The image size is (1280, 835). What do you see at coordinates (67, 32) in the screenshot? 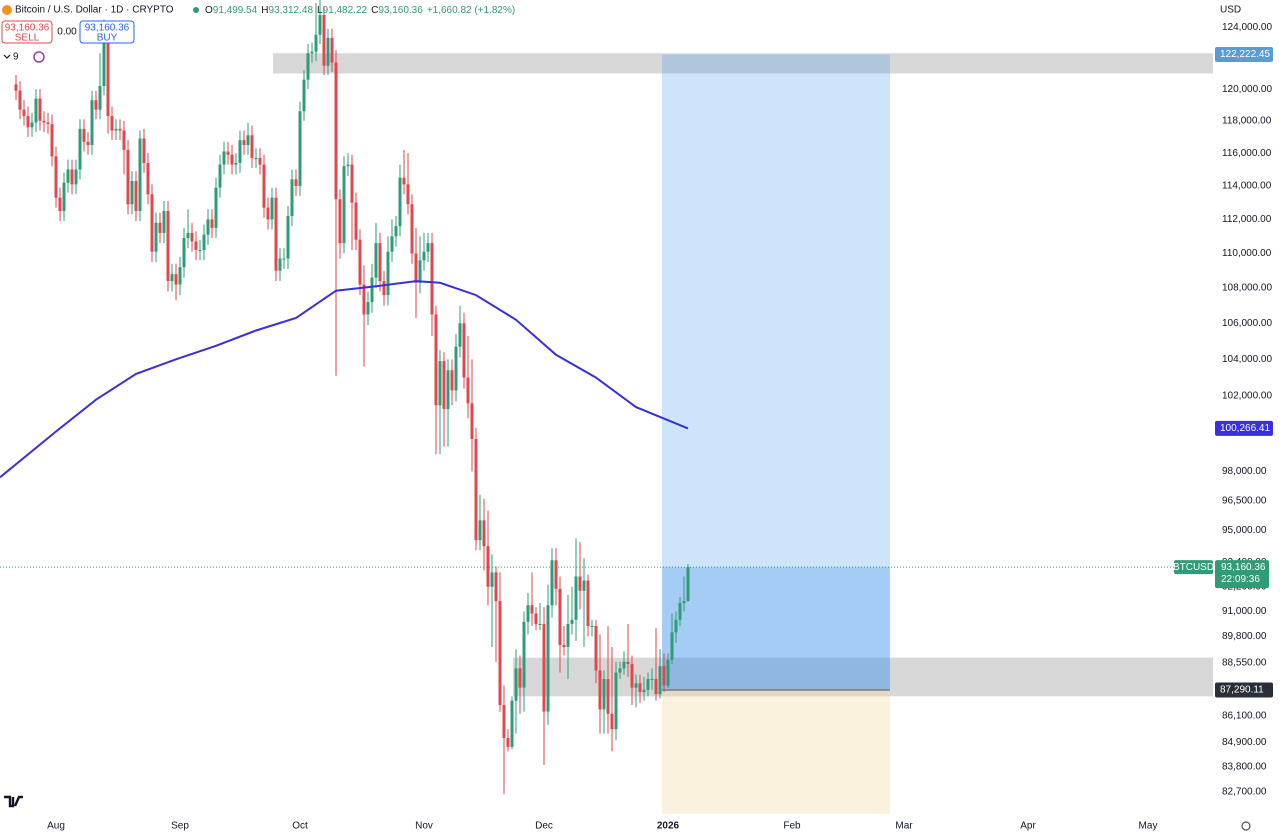
I see `spread: 0.00` at bounding box center [67, 32].